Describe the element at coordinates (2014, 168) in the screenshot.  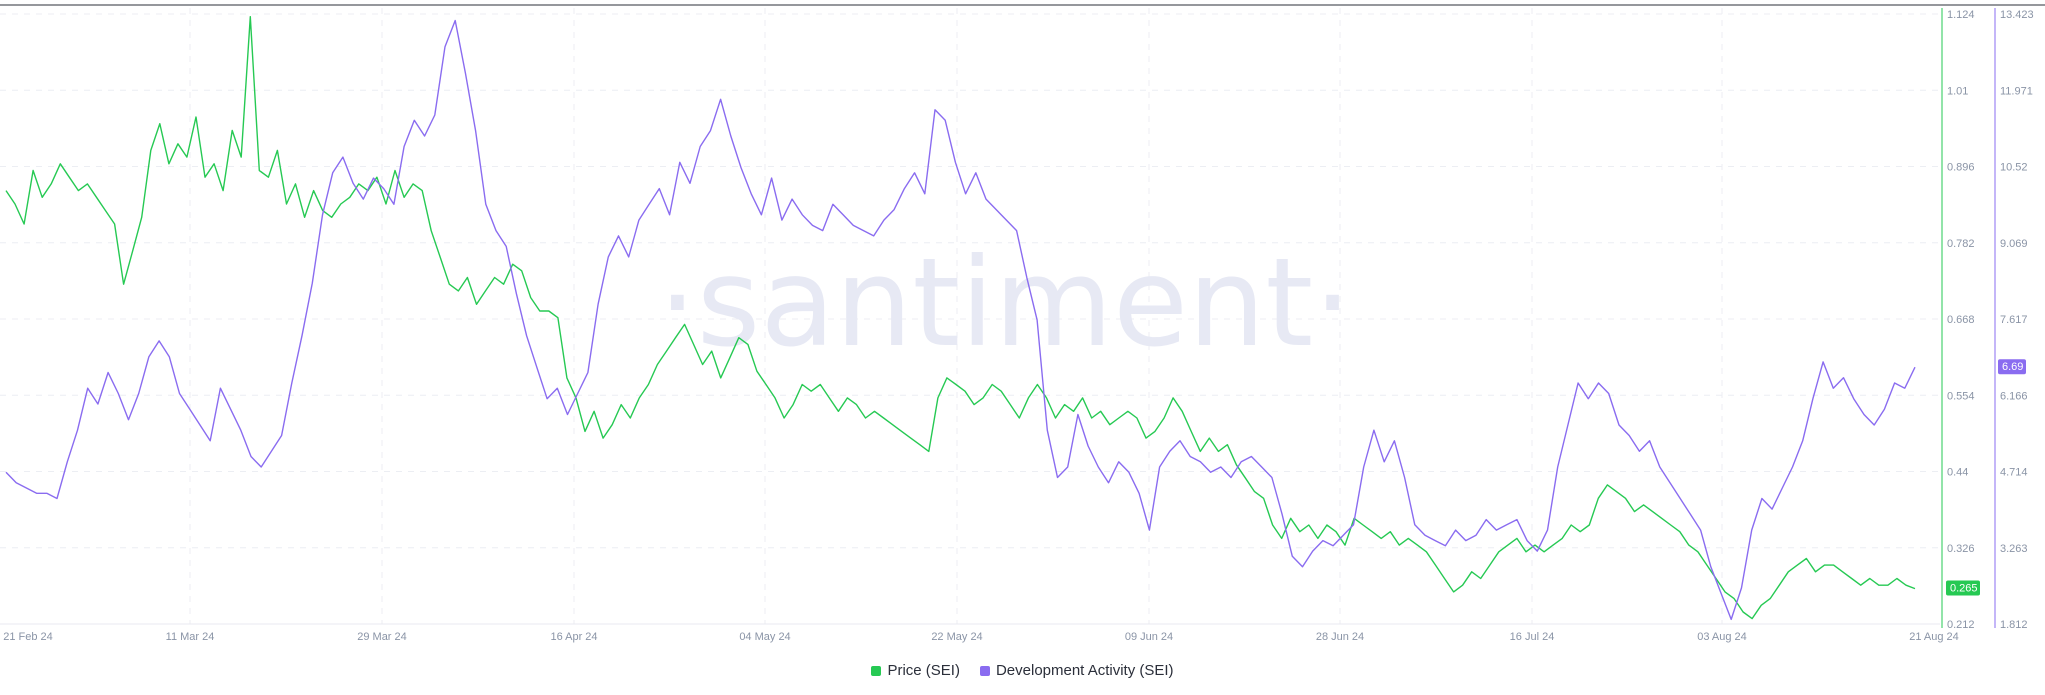
I see `dev-tick-label: 10.52` at that location.